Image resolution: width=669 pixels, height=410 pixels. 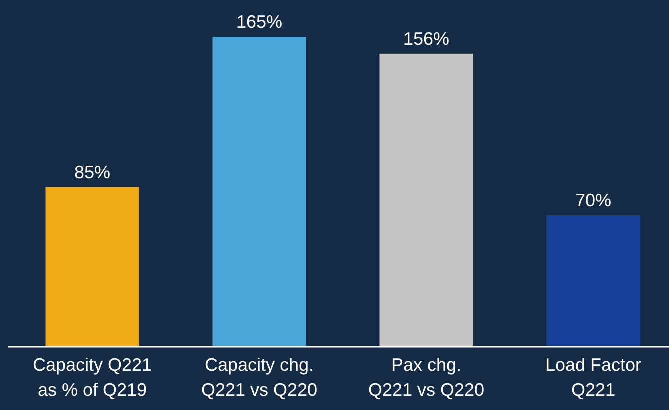 What do you see at coordinates (259, 22) in the screenshot?
I see `data-label: 165%` at bounding box center [259, 22].